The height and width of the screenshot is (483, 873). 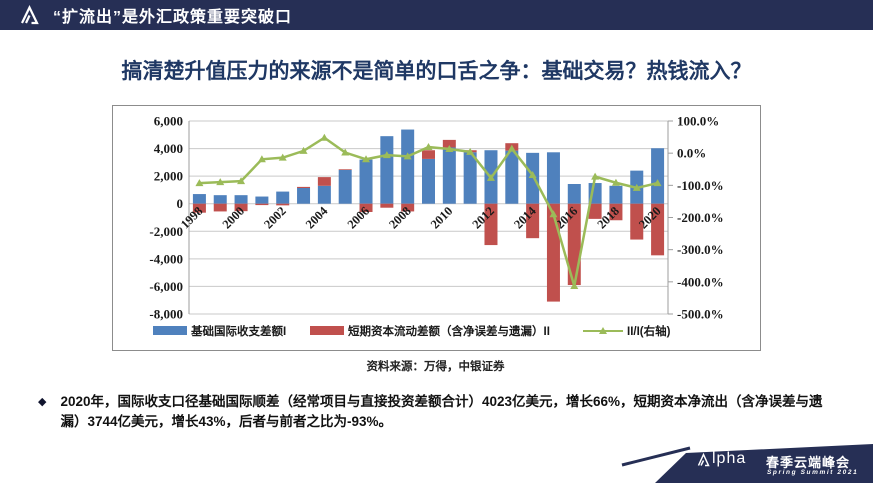 I want to click on bar-base-1999, so click(x=220, y=199).